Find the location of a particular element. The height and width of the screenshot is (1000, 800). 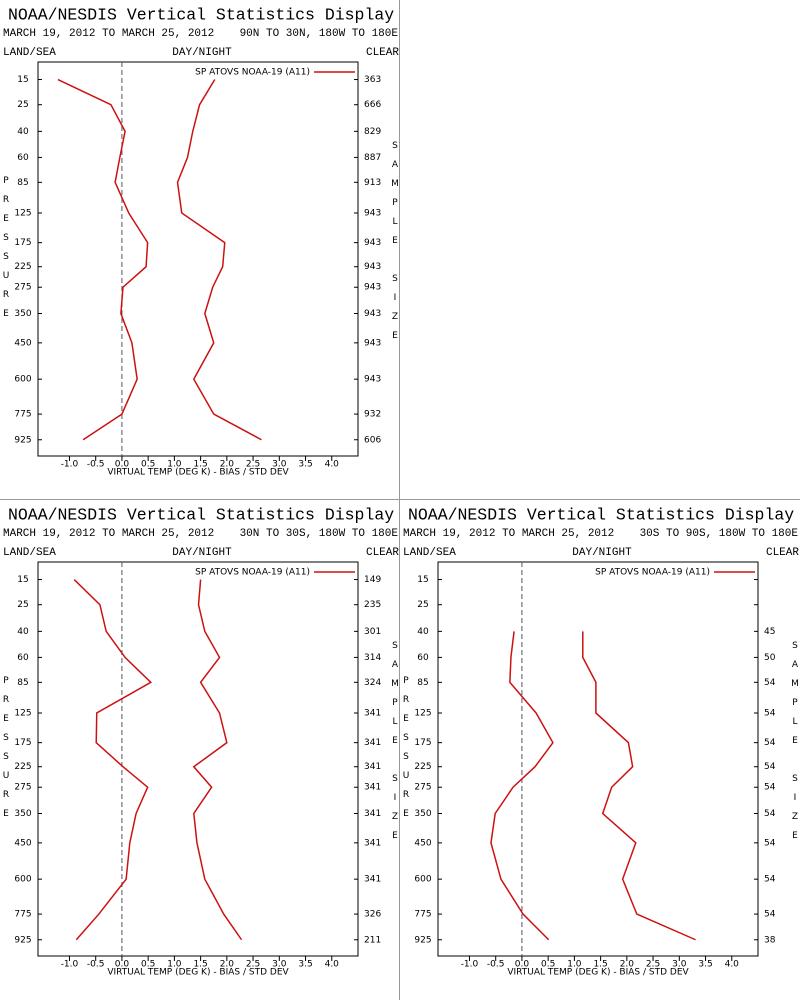

sample-size-label: 301 is located at coordinates (372, 632).